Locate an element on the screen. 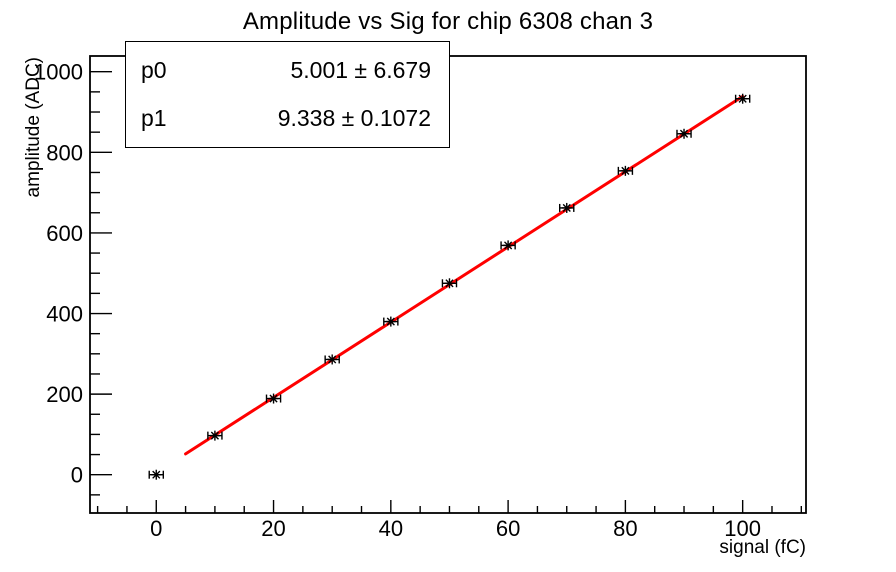 This screenshot has width=896, height=572. x-tick-label: 20 is located at coordinates (273, 528).